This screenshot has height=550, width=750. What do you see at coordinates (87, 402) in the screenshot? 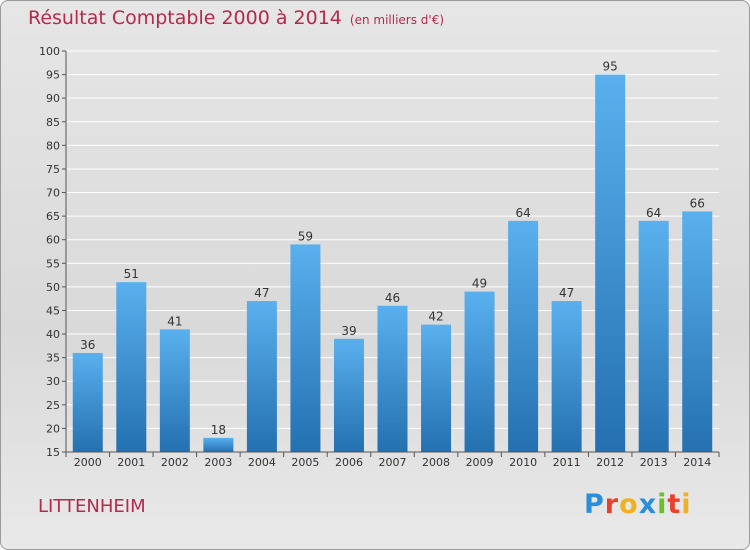
I see `bar-2000` at bounding box center [87, 402].